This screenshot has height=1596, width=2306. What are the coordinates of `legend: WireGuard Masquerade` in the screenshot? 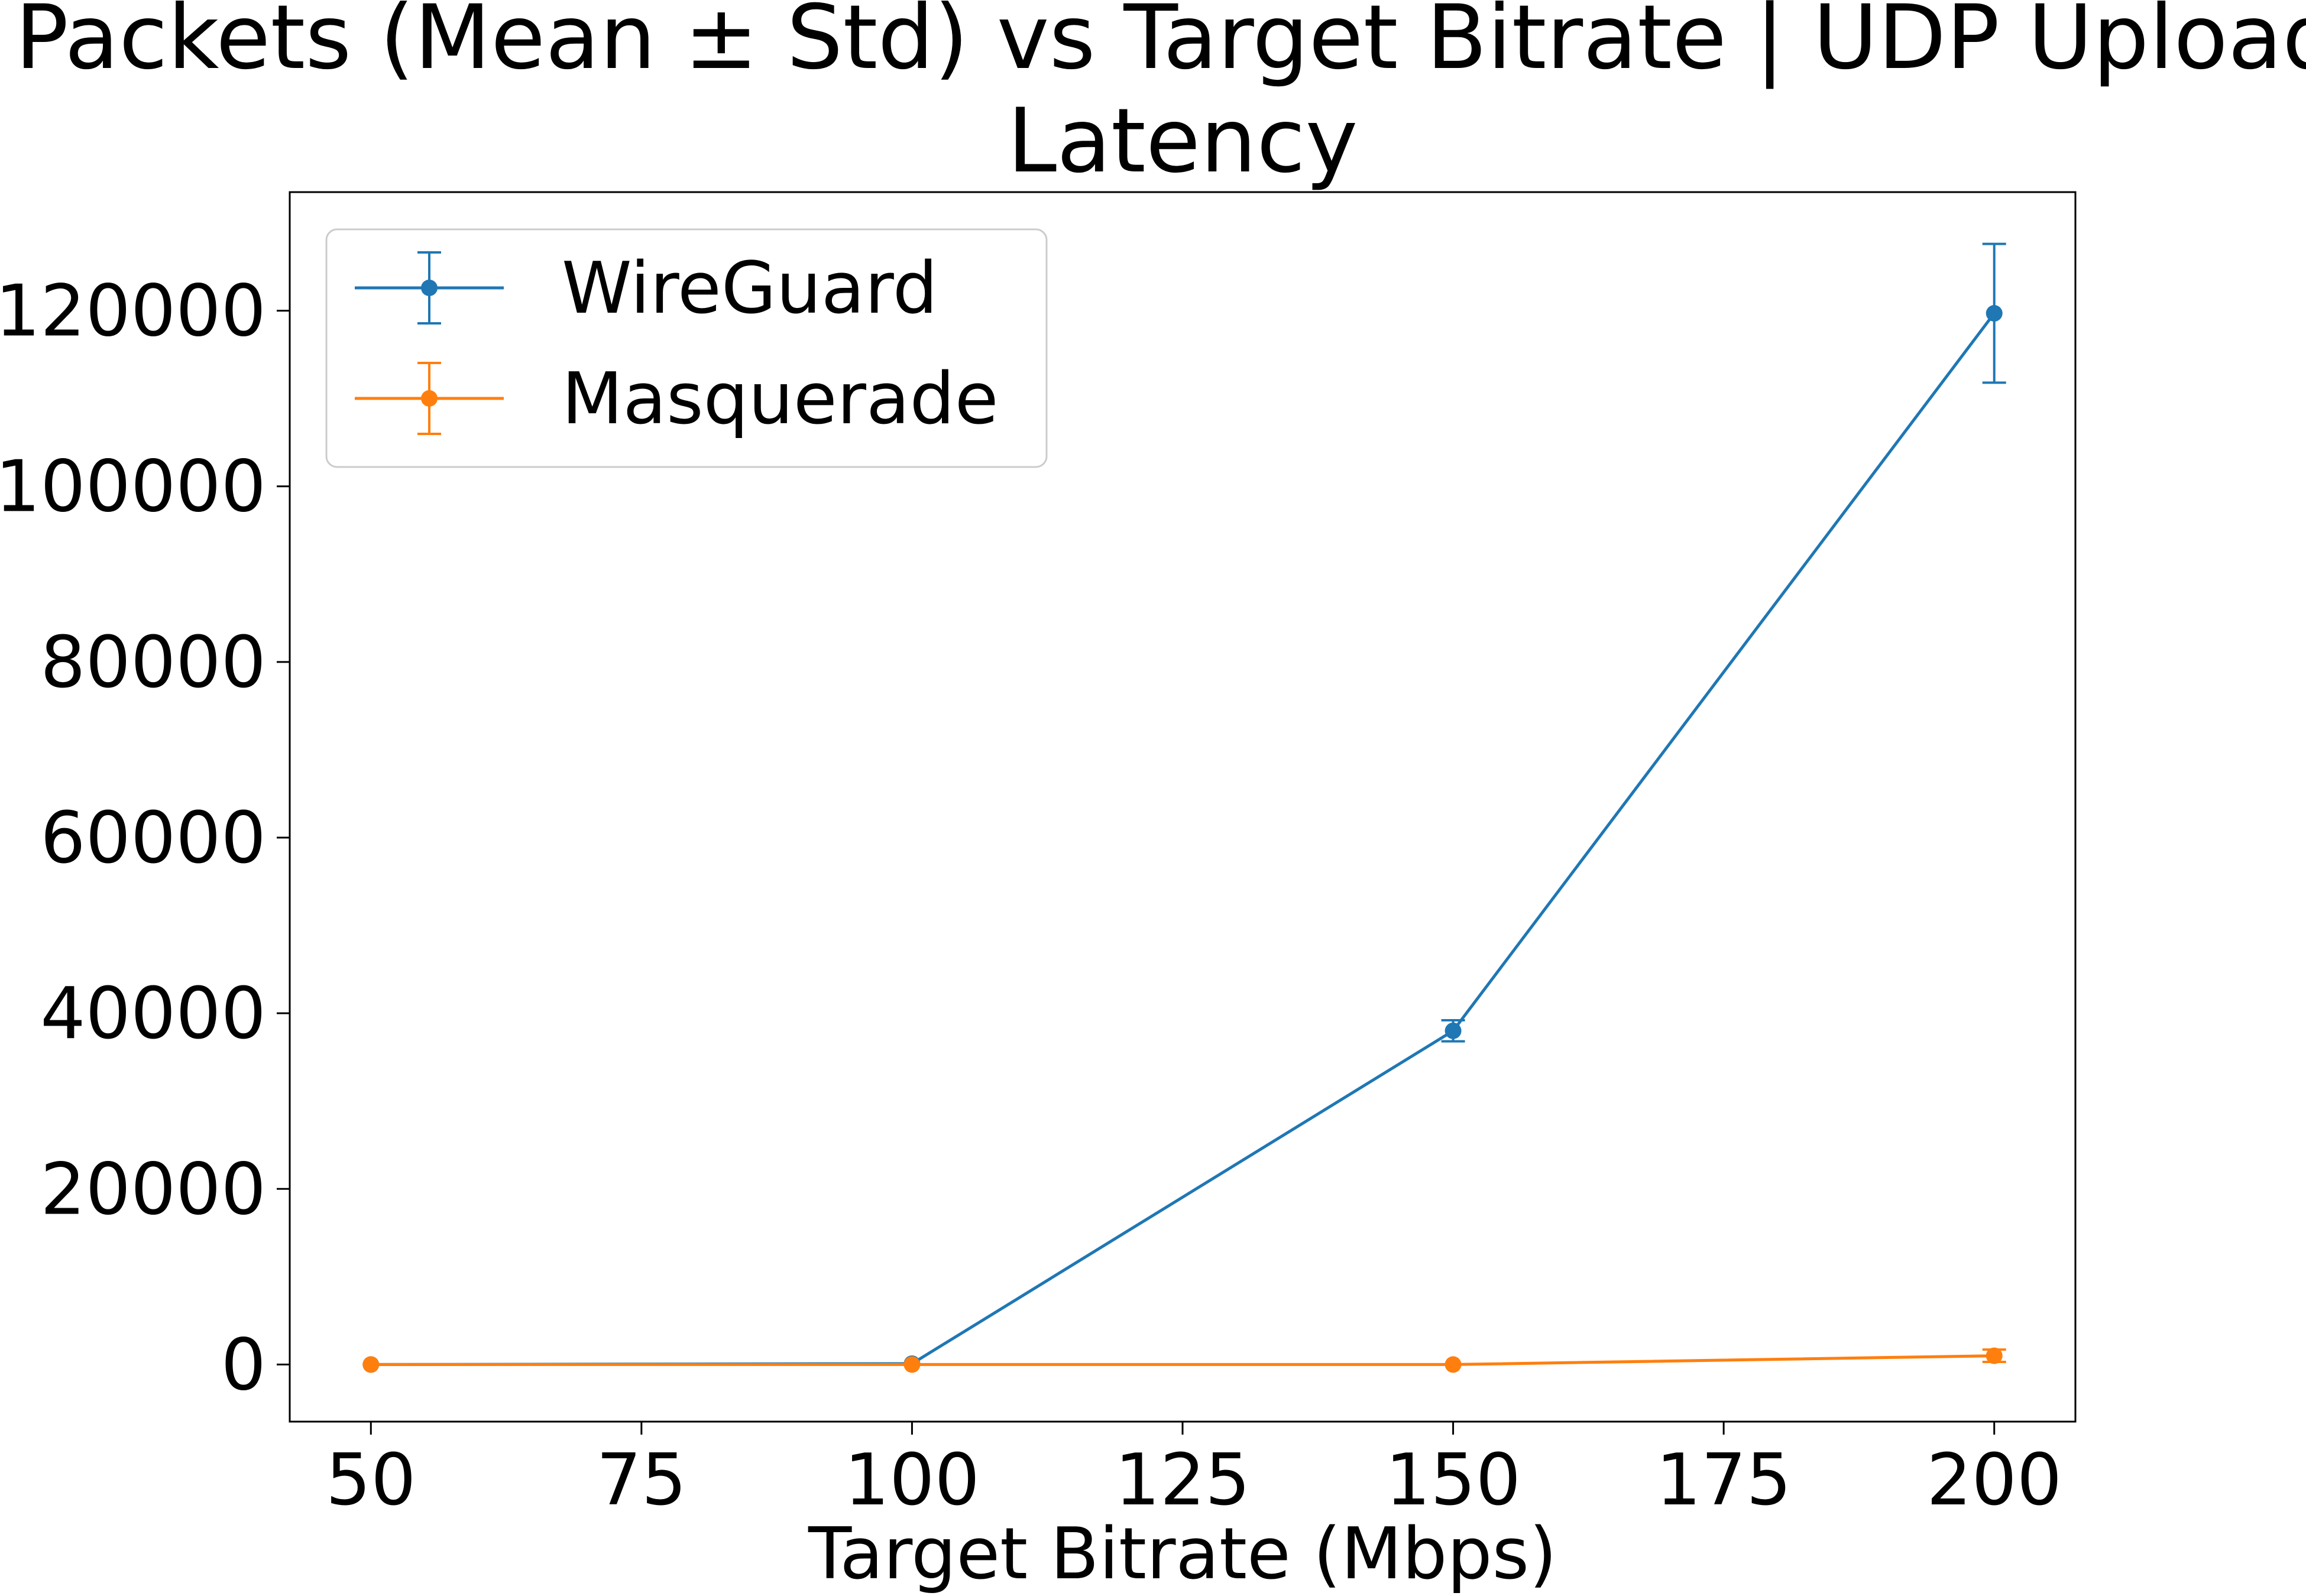 It's located at (686, 348).